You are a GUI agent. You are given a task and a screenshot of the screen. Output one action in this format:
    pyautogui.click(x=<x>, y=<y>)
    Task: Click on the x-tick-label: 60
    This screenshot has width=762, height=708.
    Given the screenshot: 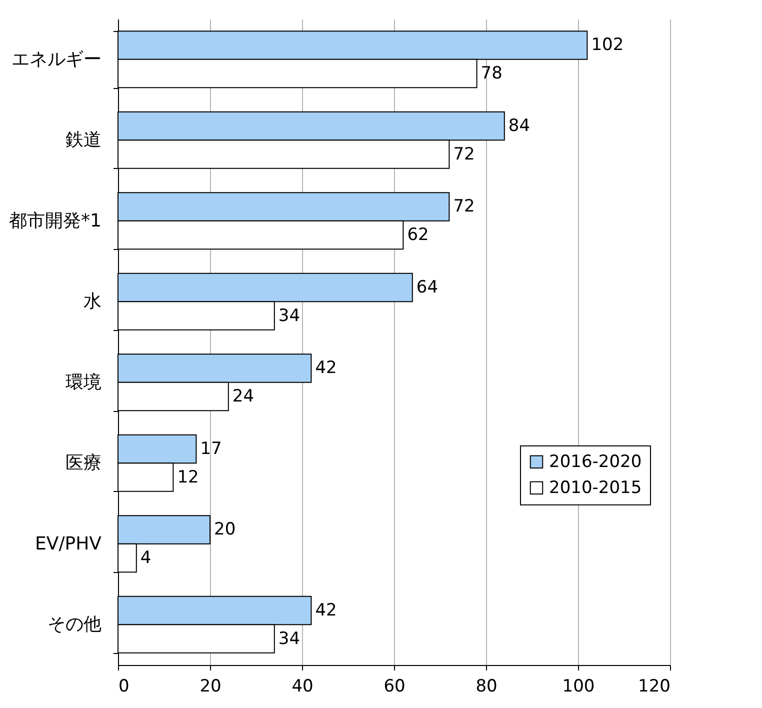 What is the action you would take?
    pyautogui.click(x=395, y=686)
    